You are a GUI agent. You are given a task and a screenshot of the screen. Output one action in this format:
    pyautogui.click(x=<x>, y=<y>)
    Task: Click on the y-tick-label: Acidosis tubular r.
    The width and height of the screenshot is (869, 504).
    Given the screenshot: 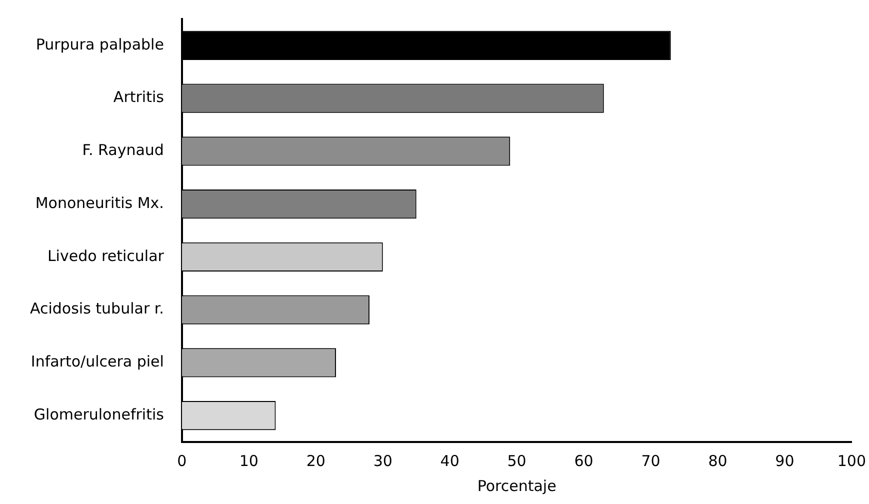 What is the action you would take?
    pyautogui.click(x=97, y=309)
    